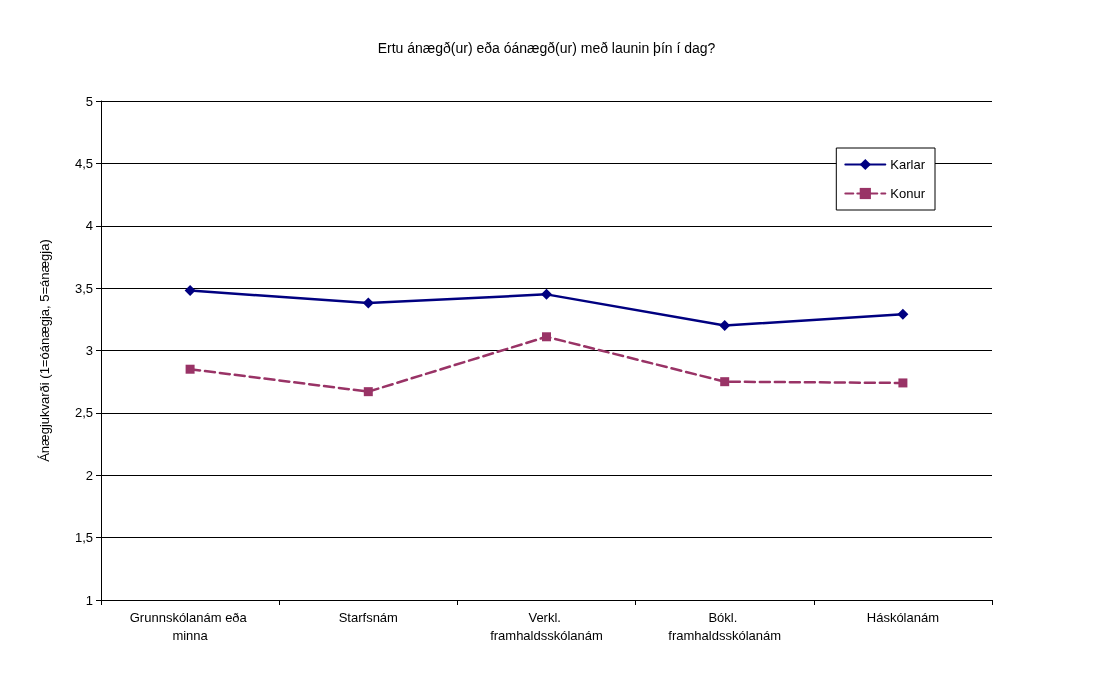  Describe the element at coordinates (908, 193) in the screenshot. I see `legend-label: Konur` at that location.